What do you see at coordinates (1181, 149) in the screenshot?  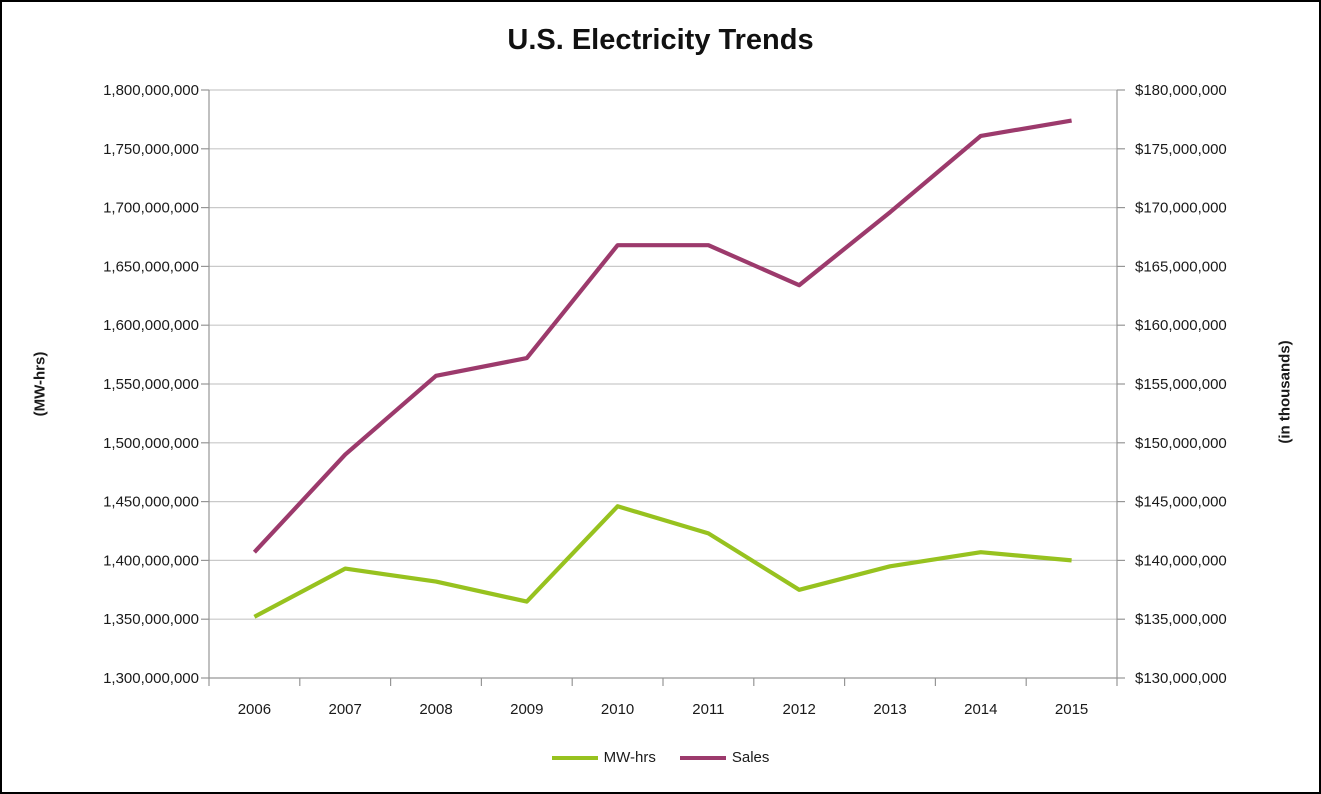 I see `right-axis-tick-label: $175,000,000` at bounding box center [1181, 149].